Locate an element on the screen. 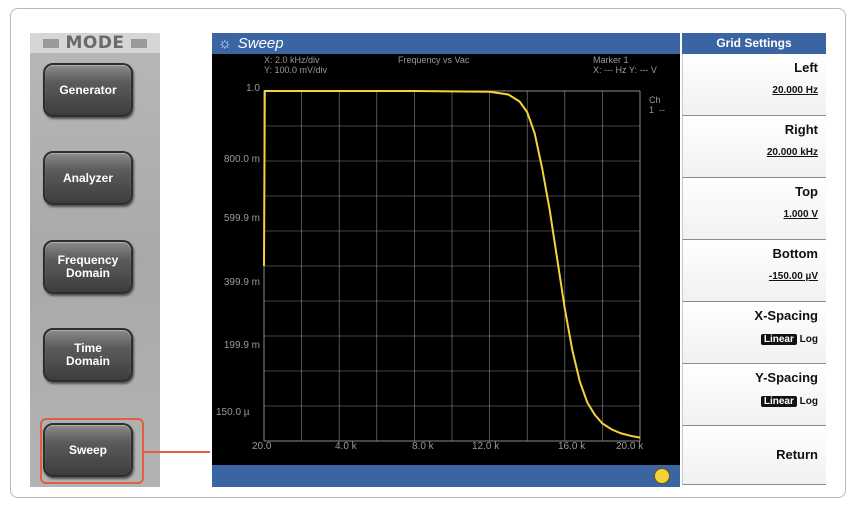 This screenshot has width=854, height=507. callout-connector-line is located at coordinates (177, 452).